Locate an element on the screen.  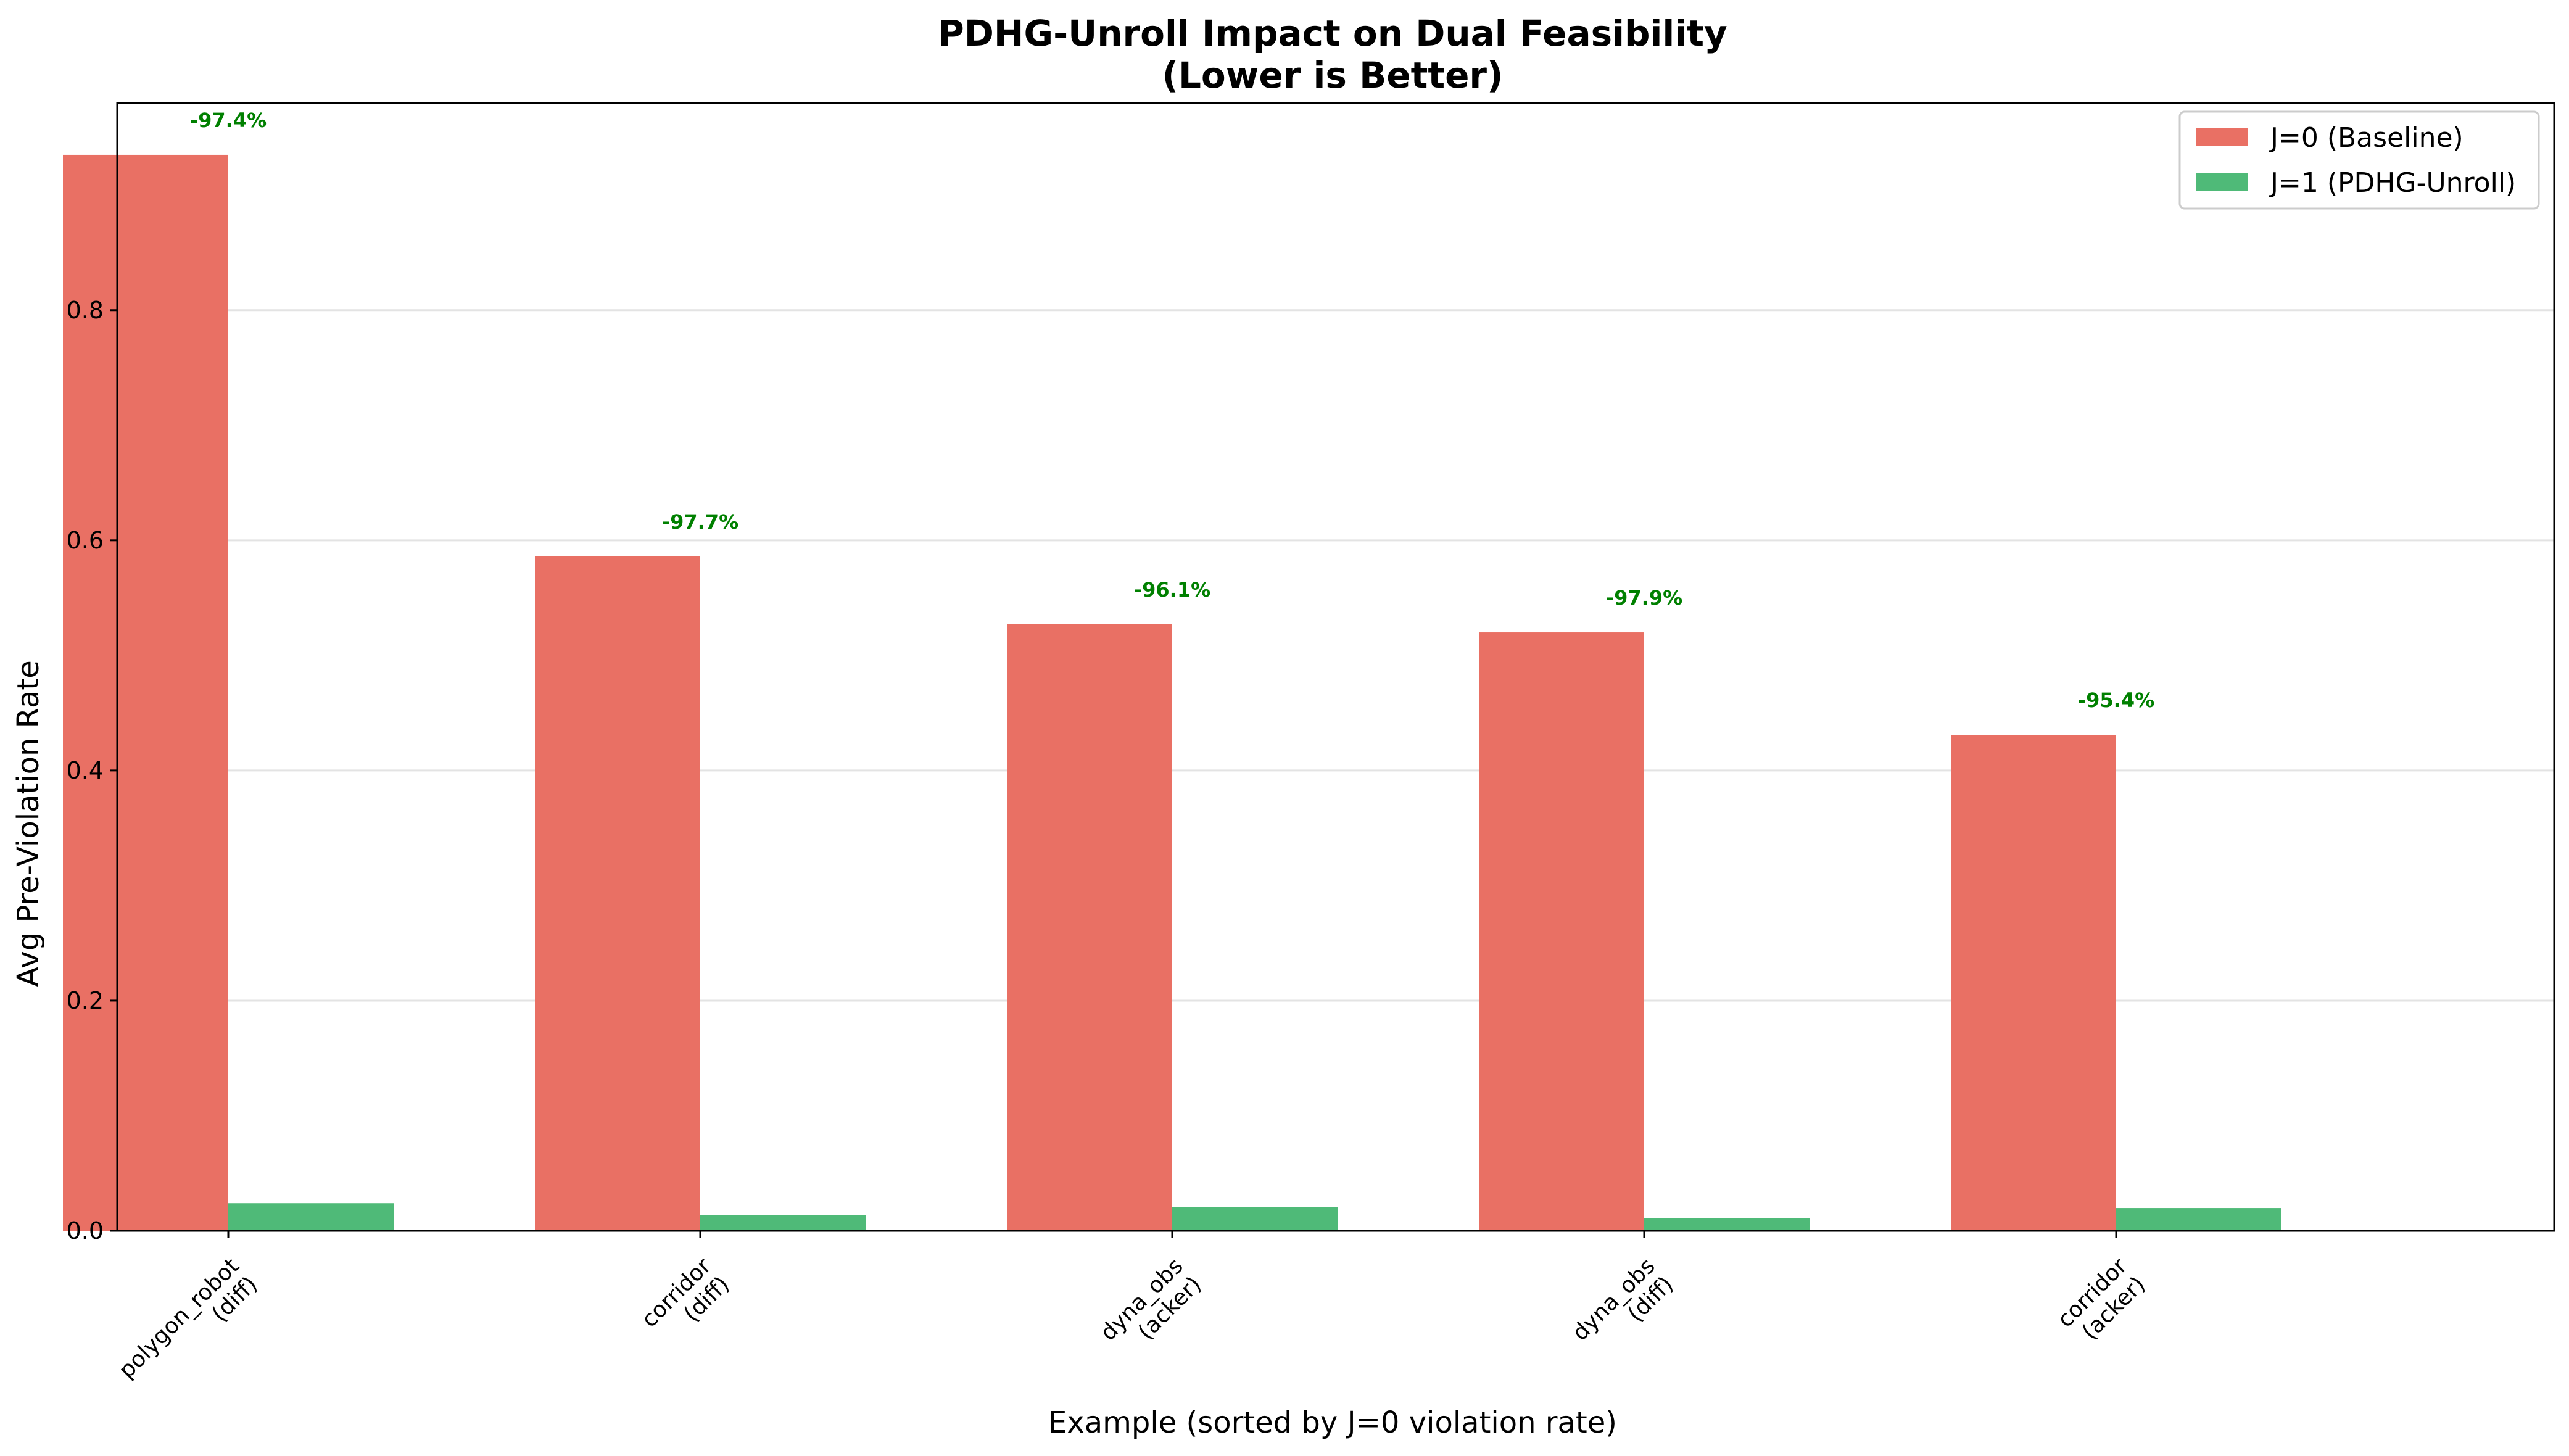
y-tick-label: 0.4 is located at coordinates (85, 771).